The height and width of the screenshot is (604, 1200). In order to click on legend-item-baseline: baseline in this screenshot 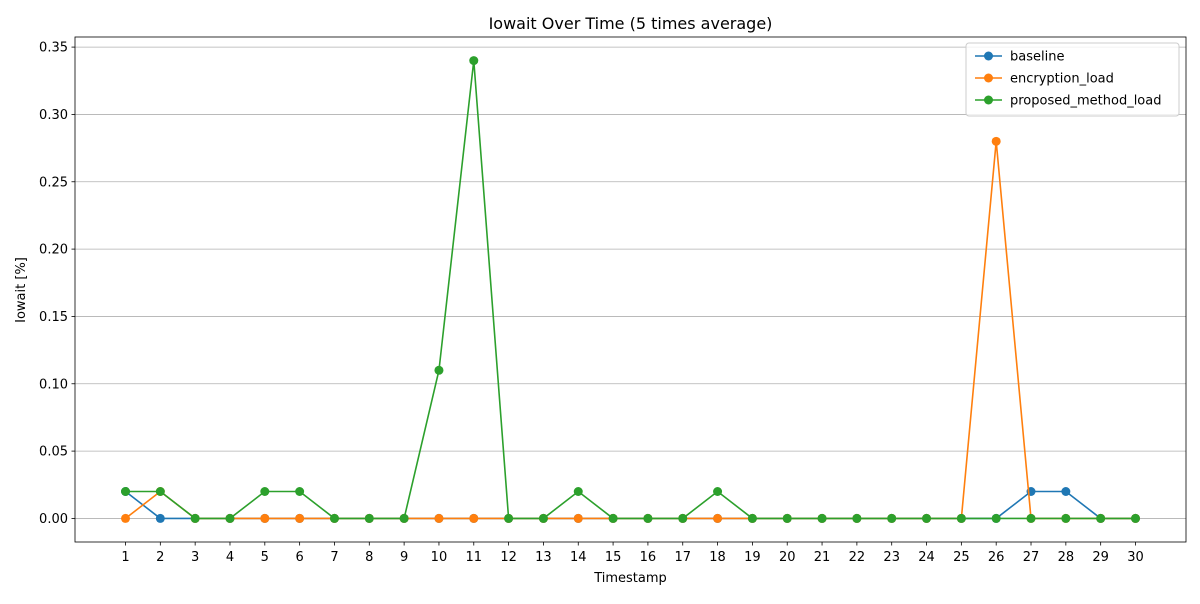, I will do `click(1019, 57)`.